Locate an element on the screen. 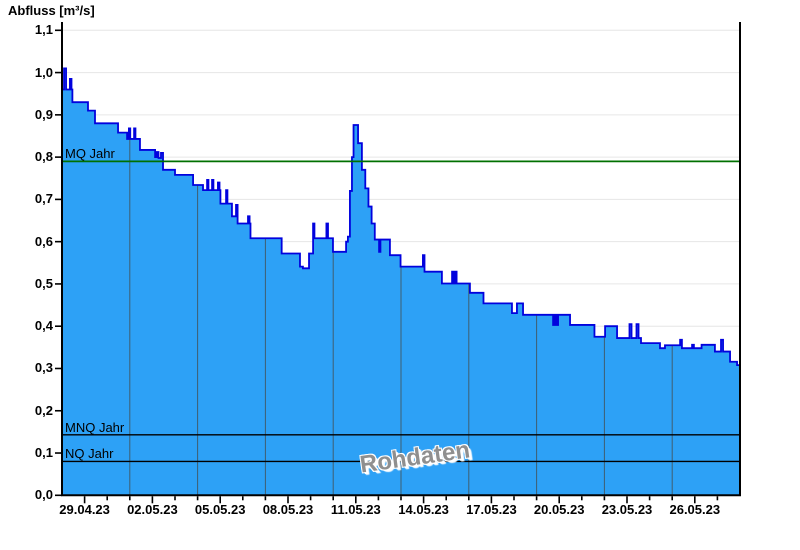 The height and width of the screenshot is (550, 800). y-tick-label: 0,9 is located at coordinates (43, 114).